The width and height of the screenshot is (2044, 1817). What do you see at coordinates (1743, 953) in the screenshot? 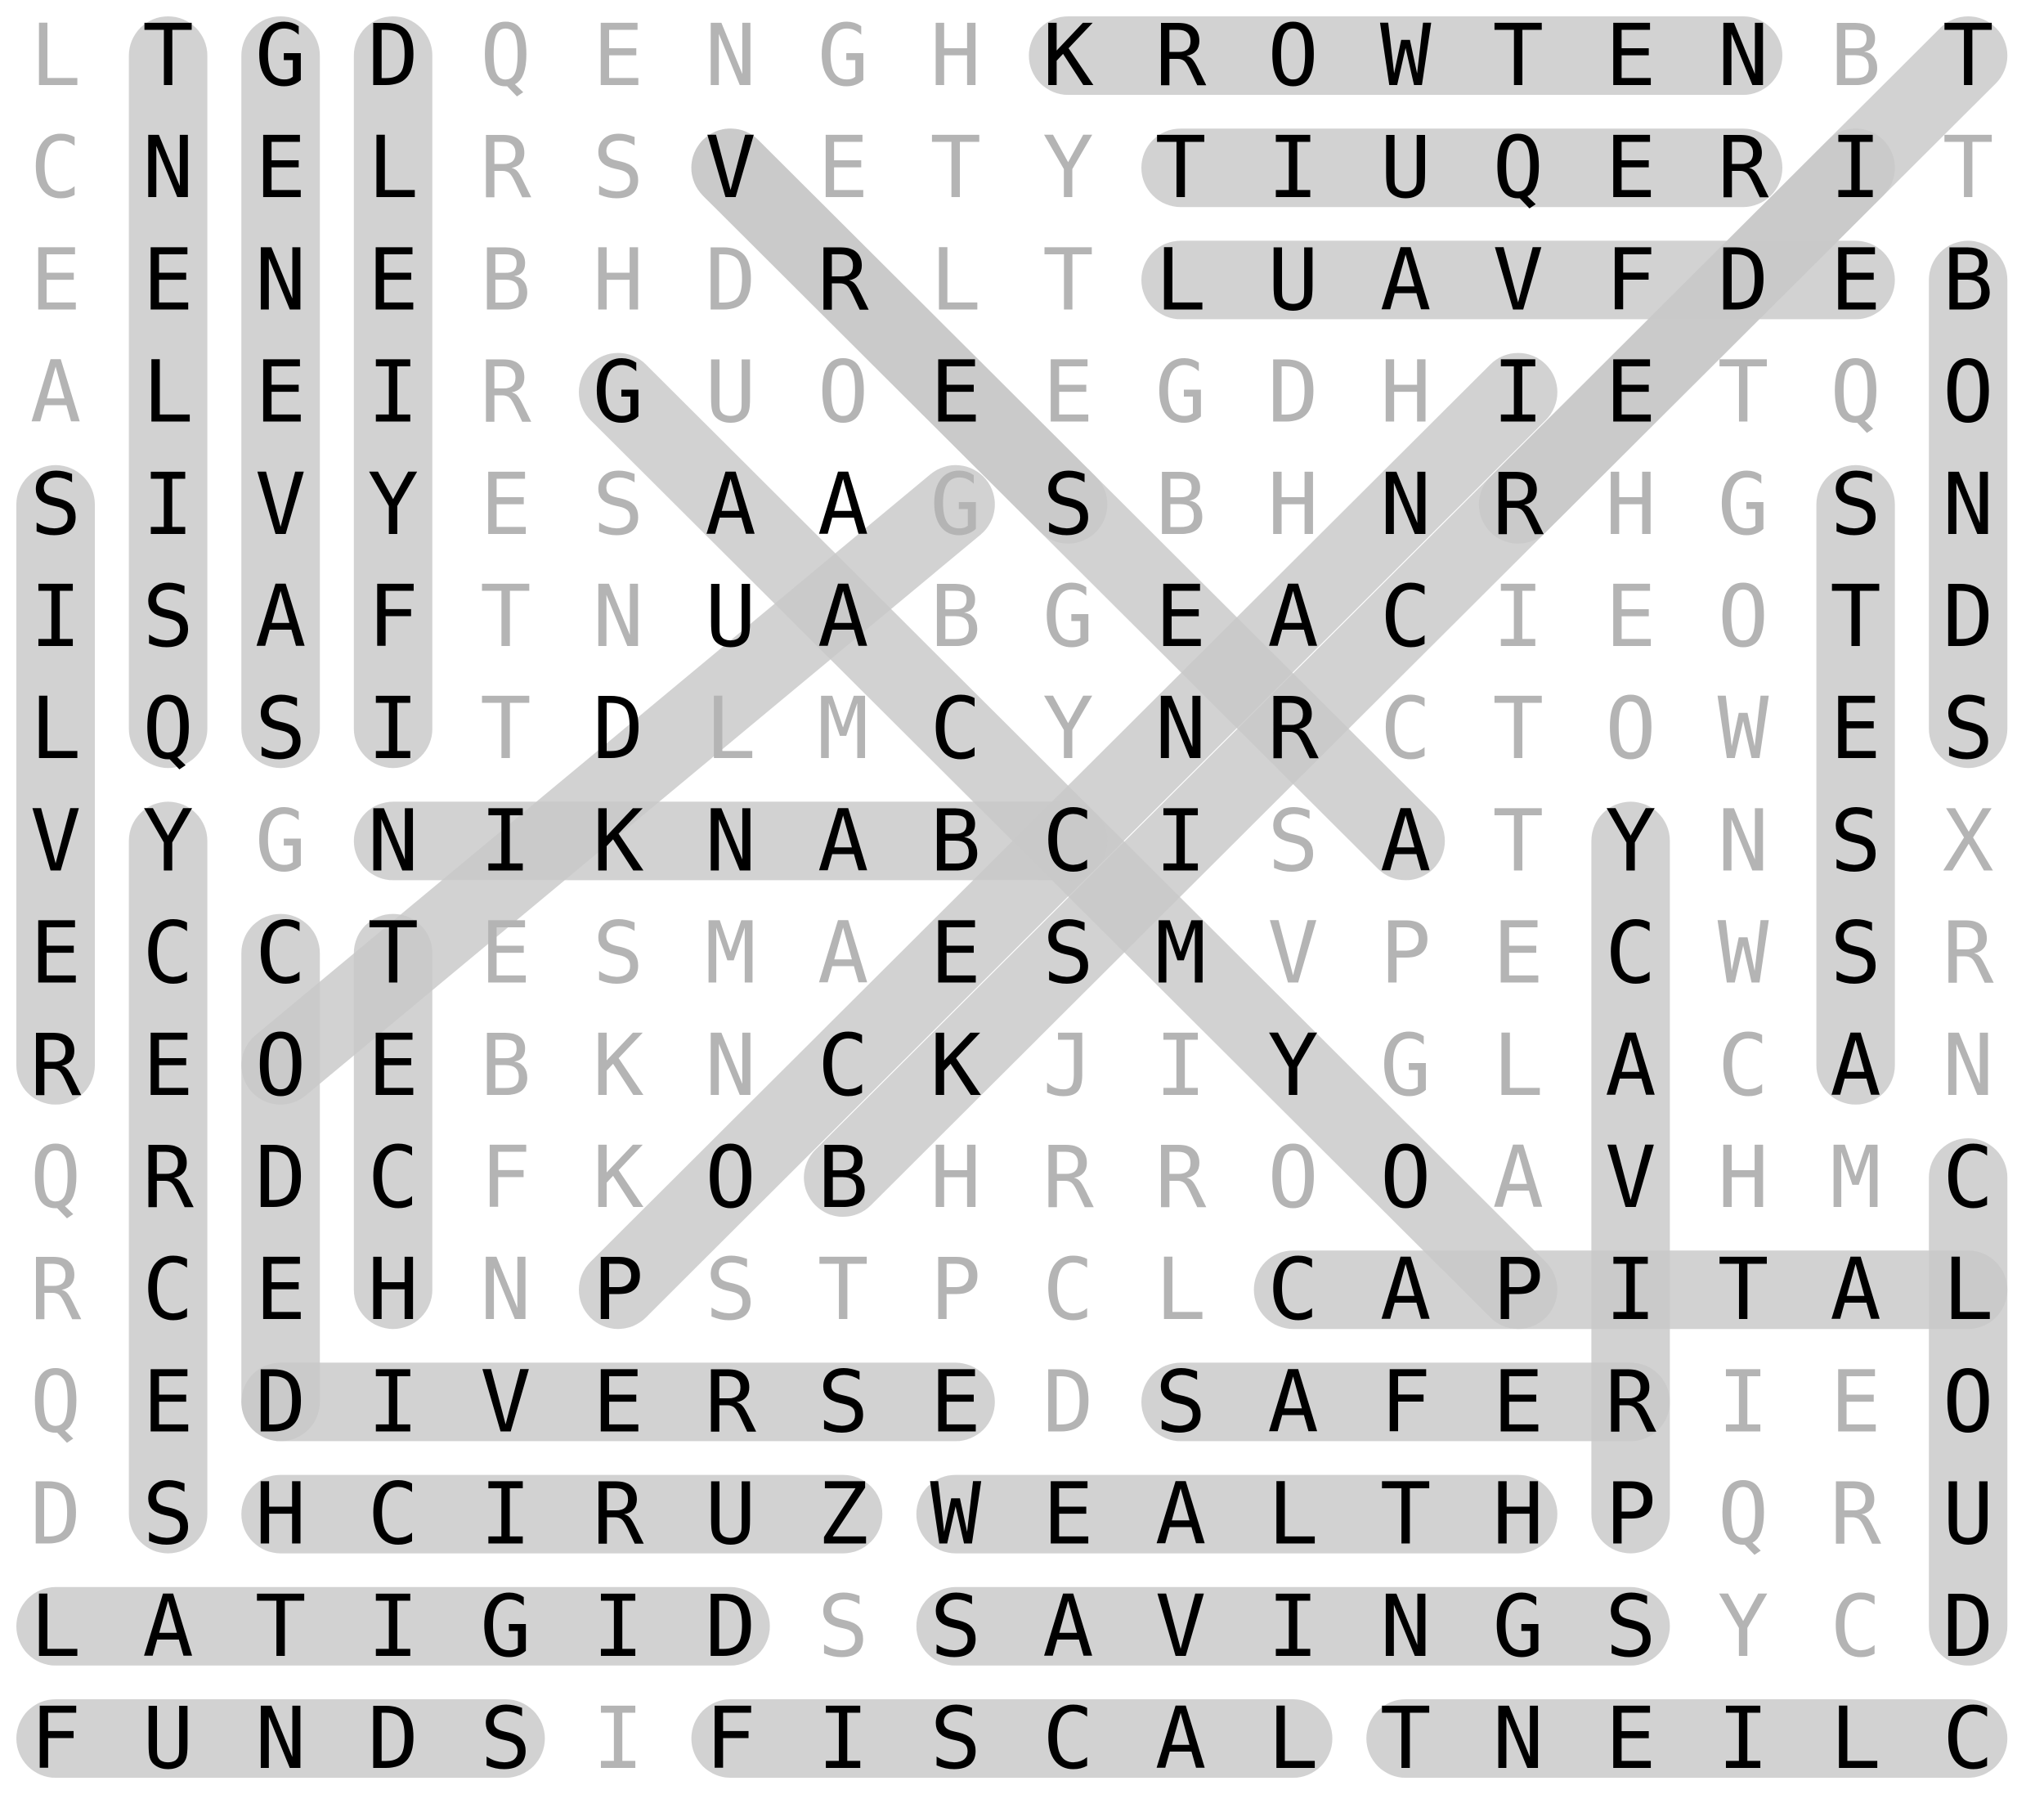
I see `grid-letter: W` at bounding box center [1743, 953].